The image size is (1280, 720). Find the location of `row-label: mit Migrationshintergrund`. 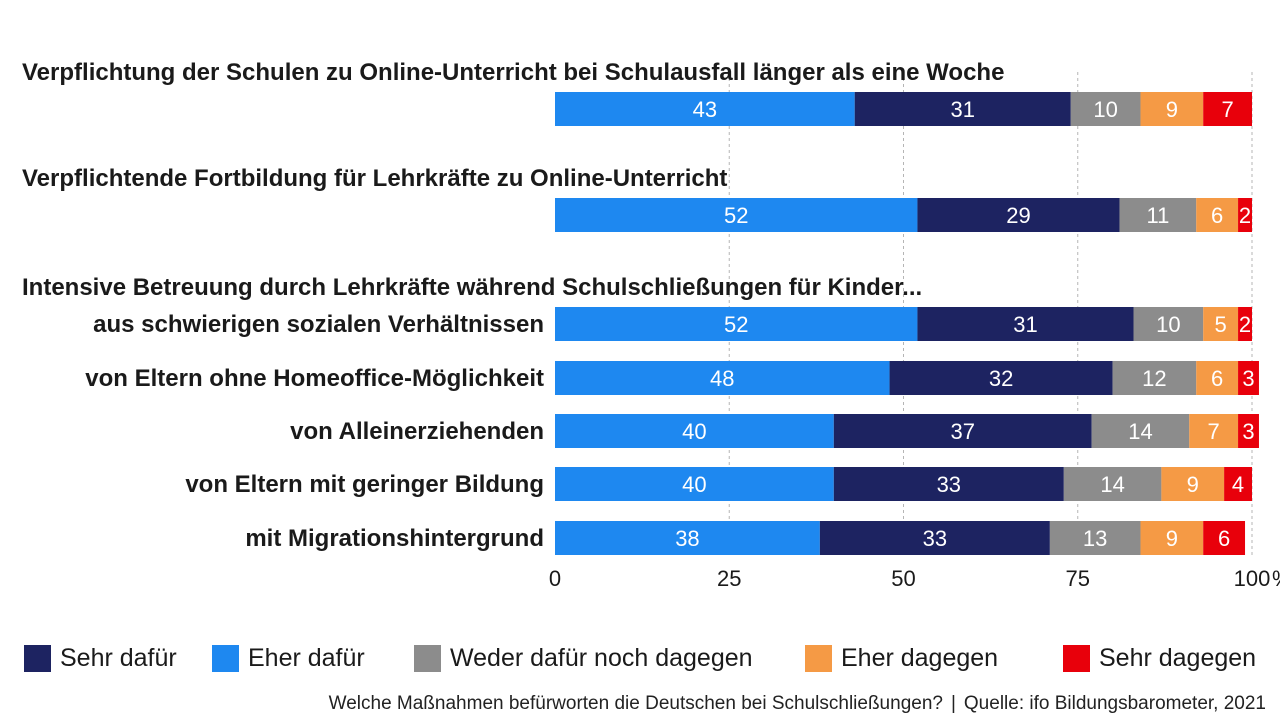

row-label: mit Migrationshintergrund is located at coordinates (394, 538).